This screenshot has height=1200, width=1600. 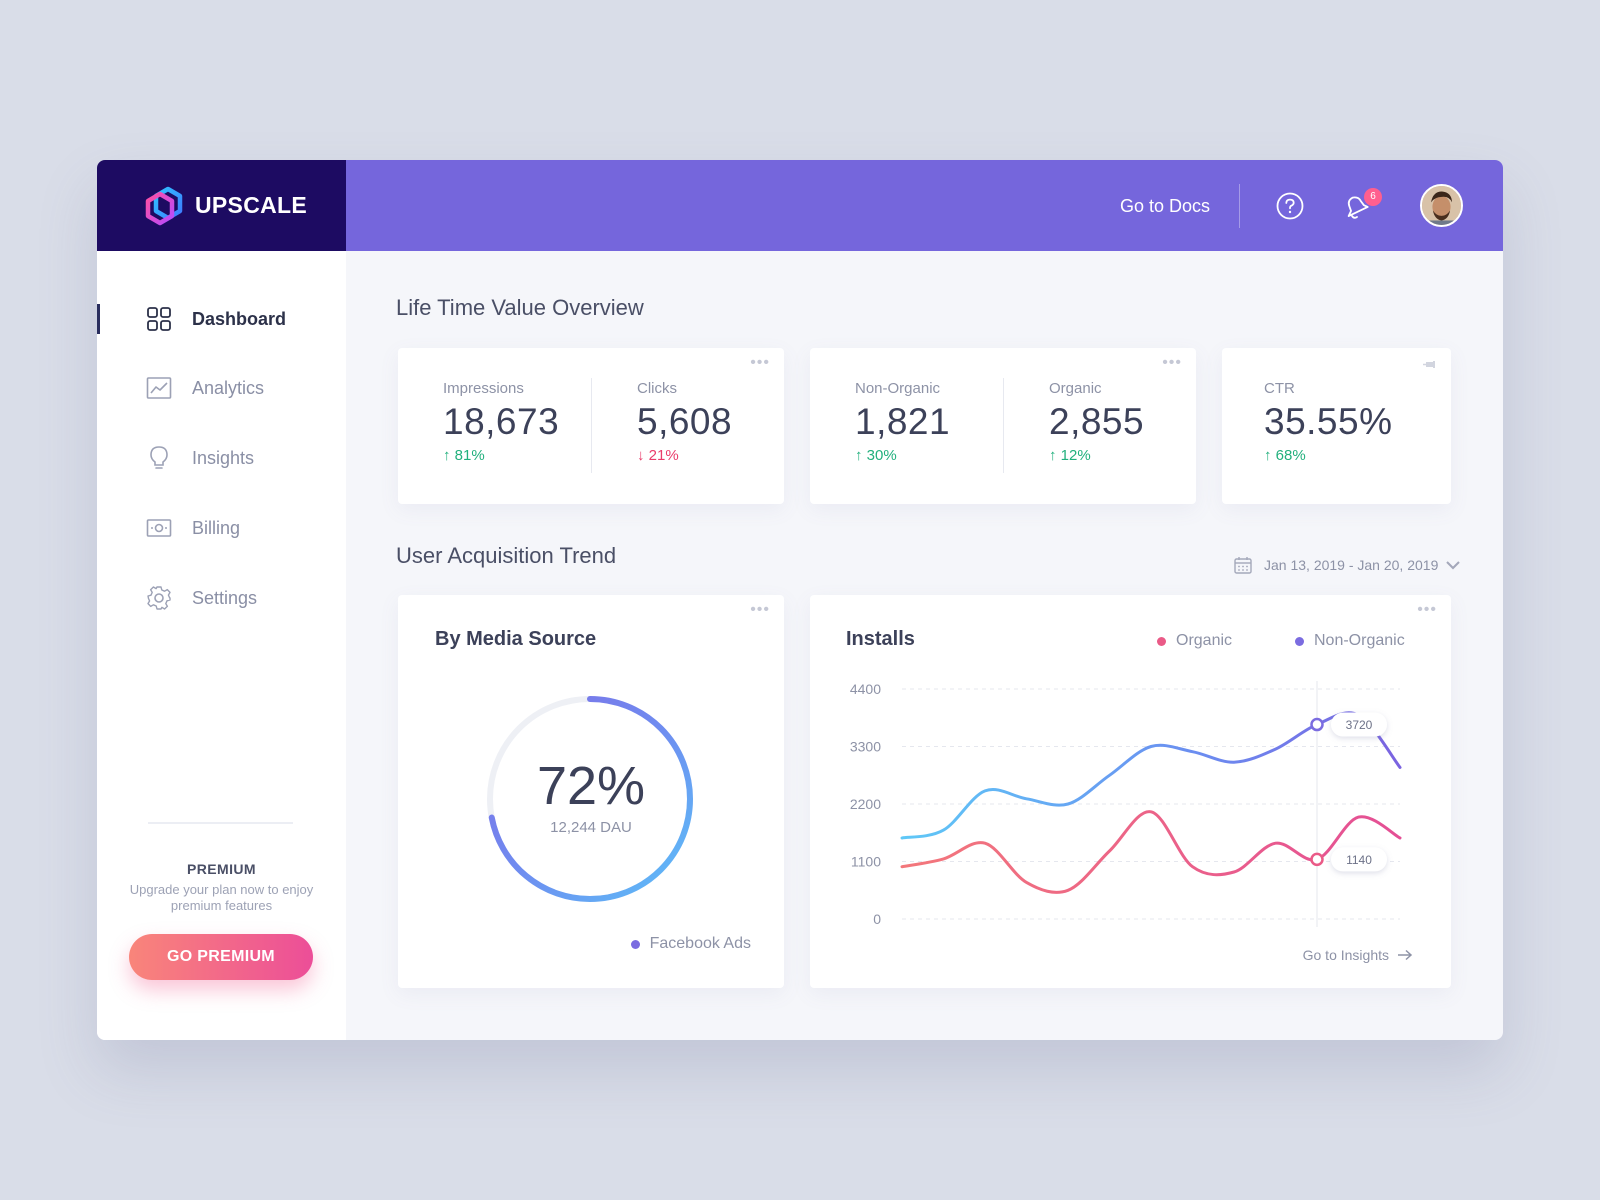 I want to click on stat-impressions: Impressions 18,673 ↑ 81%, so click(x=501, y=422).